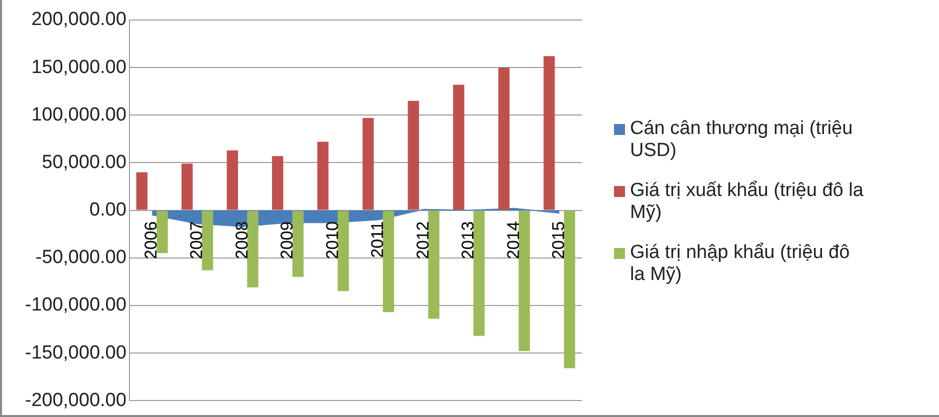  What do you see at coordinates (75, 305) in the screenshot?
I see `y-tick-label: -100,000.00` at bounding box center [75, 305].